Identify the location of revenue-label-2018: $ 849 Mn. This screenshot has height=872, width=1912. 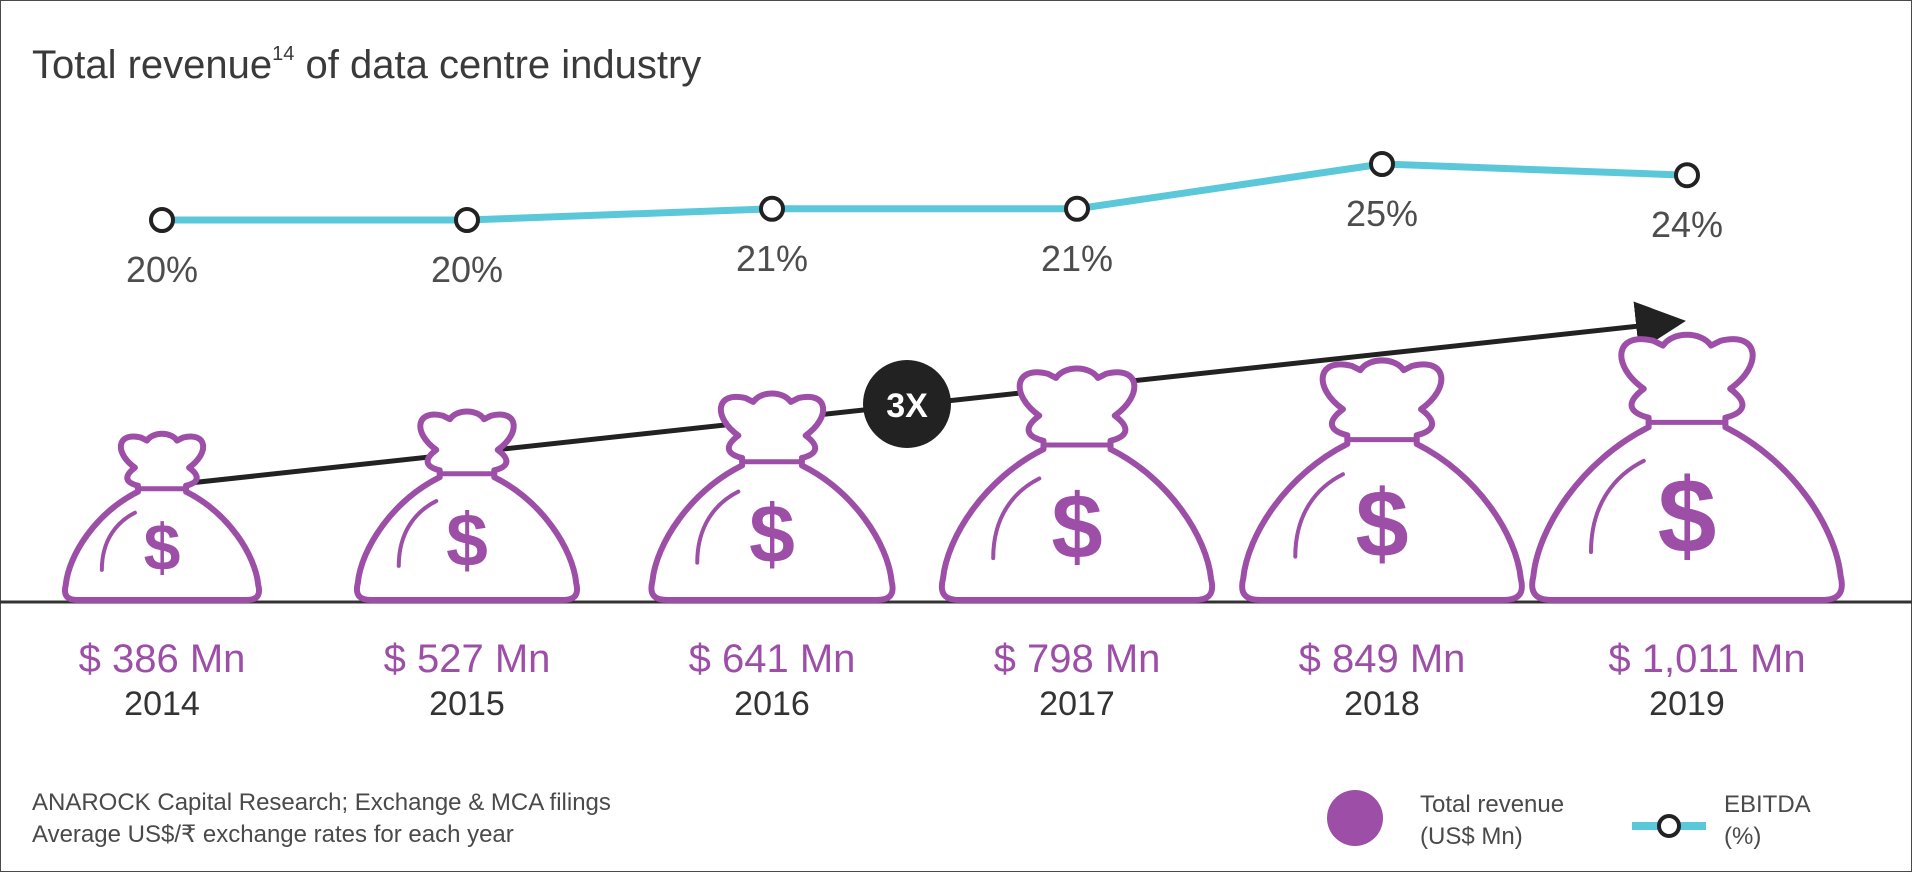
(1382, 659).